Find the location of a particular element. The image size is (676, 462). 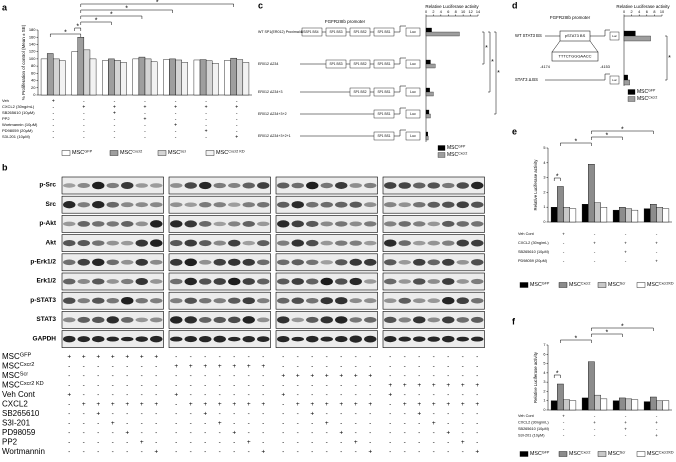

reporter-label: Luc is located at coordinates (413, 32).